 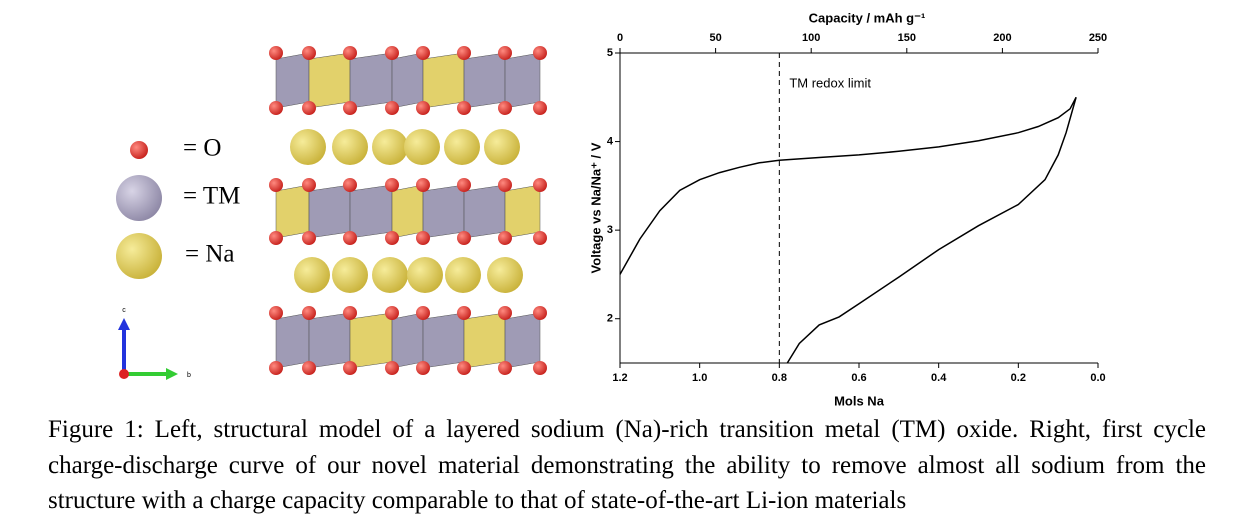 What do you see at coordinates (595, 207) in the screenshot?
I see `y-axis-label: Voltage vs Na/Na⁺ / V` at bounding box center [595, 207].